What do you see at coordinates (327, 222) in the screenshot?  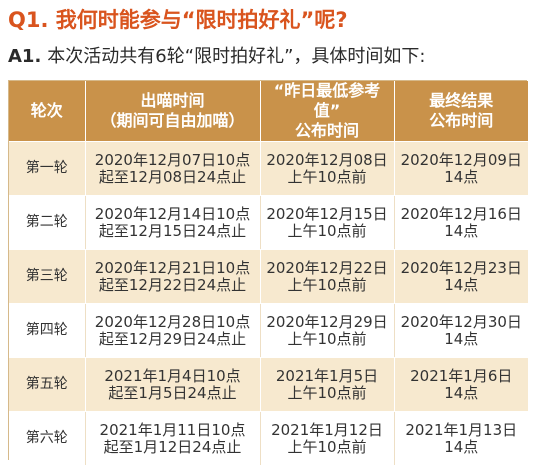 I see `reference-time-cell: 2020年12月15日 上午10点前` at bounding box center [327, 222].